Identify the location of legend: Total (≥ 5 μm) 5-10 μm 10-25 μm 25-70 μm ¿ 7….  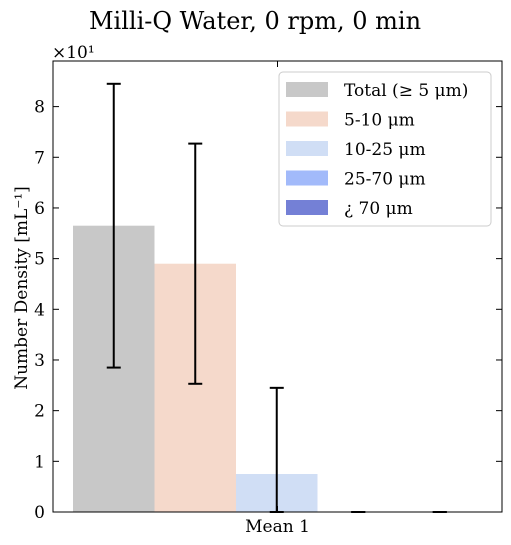
(385, 149).